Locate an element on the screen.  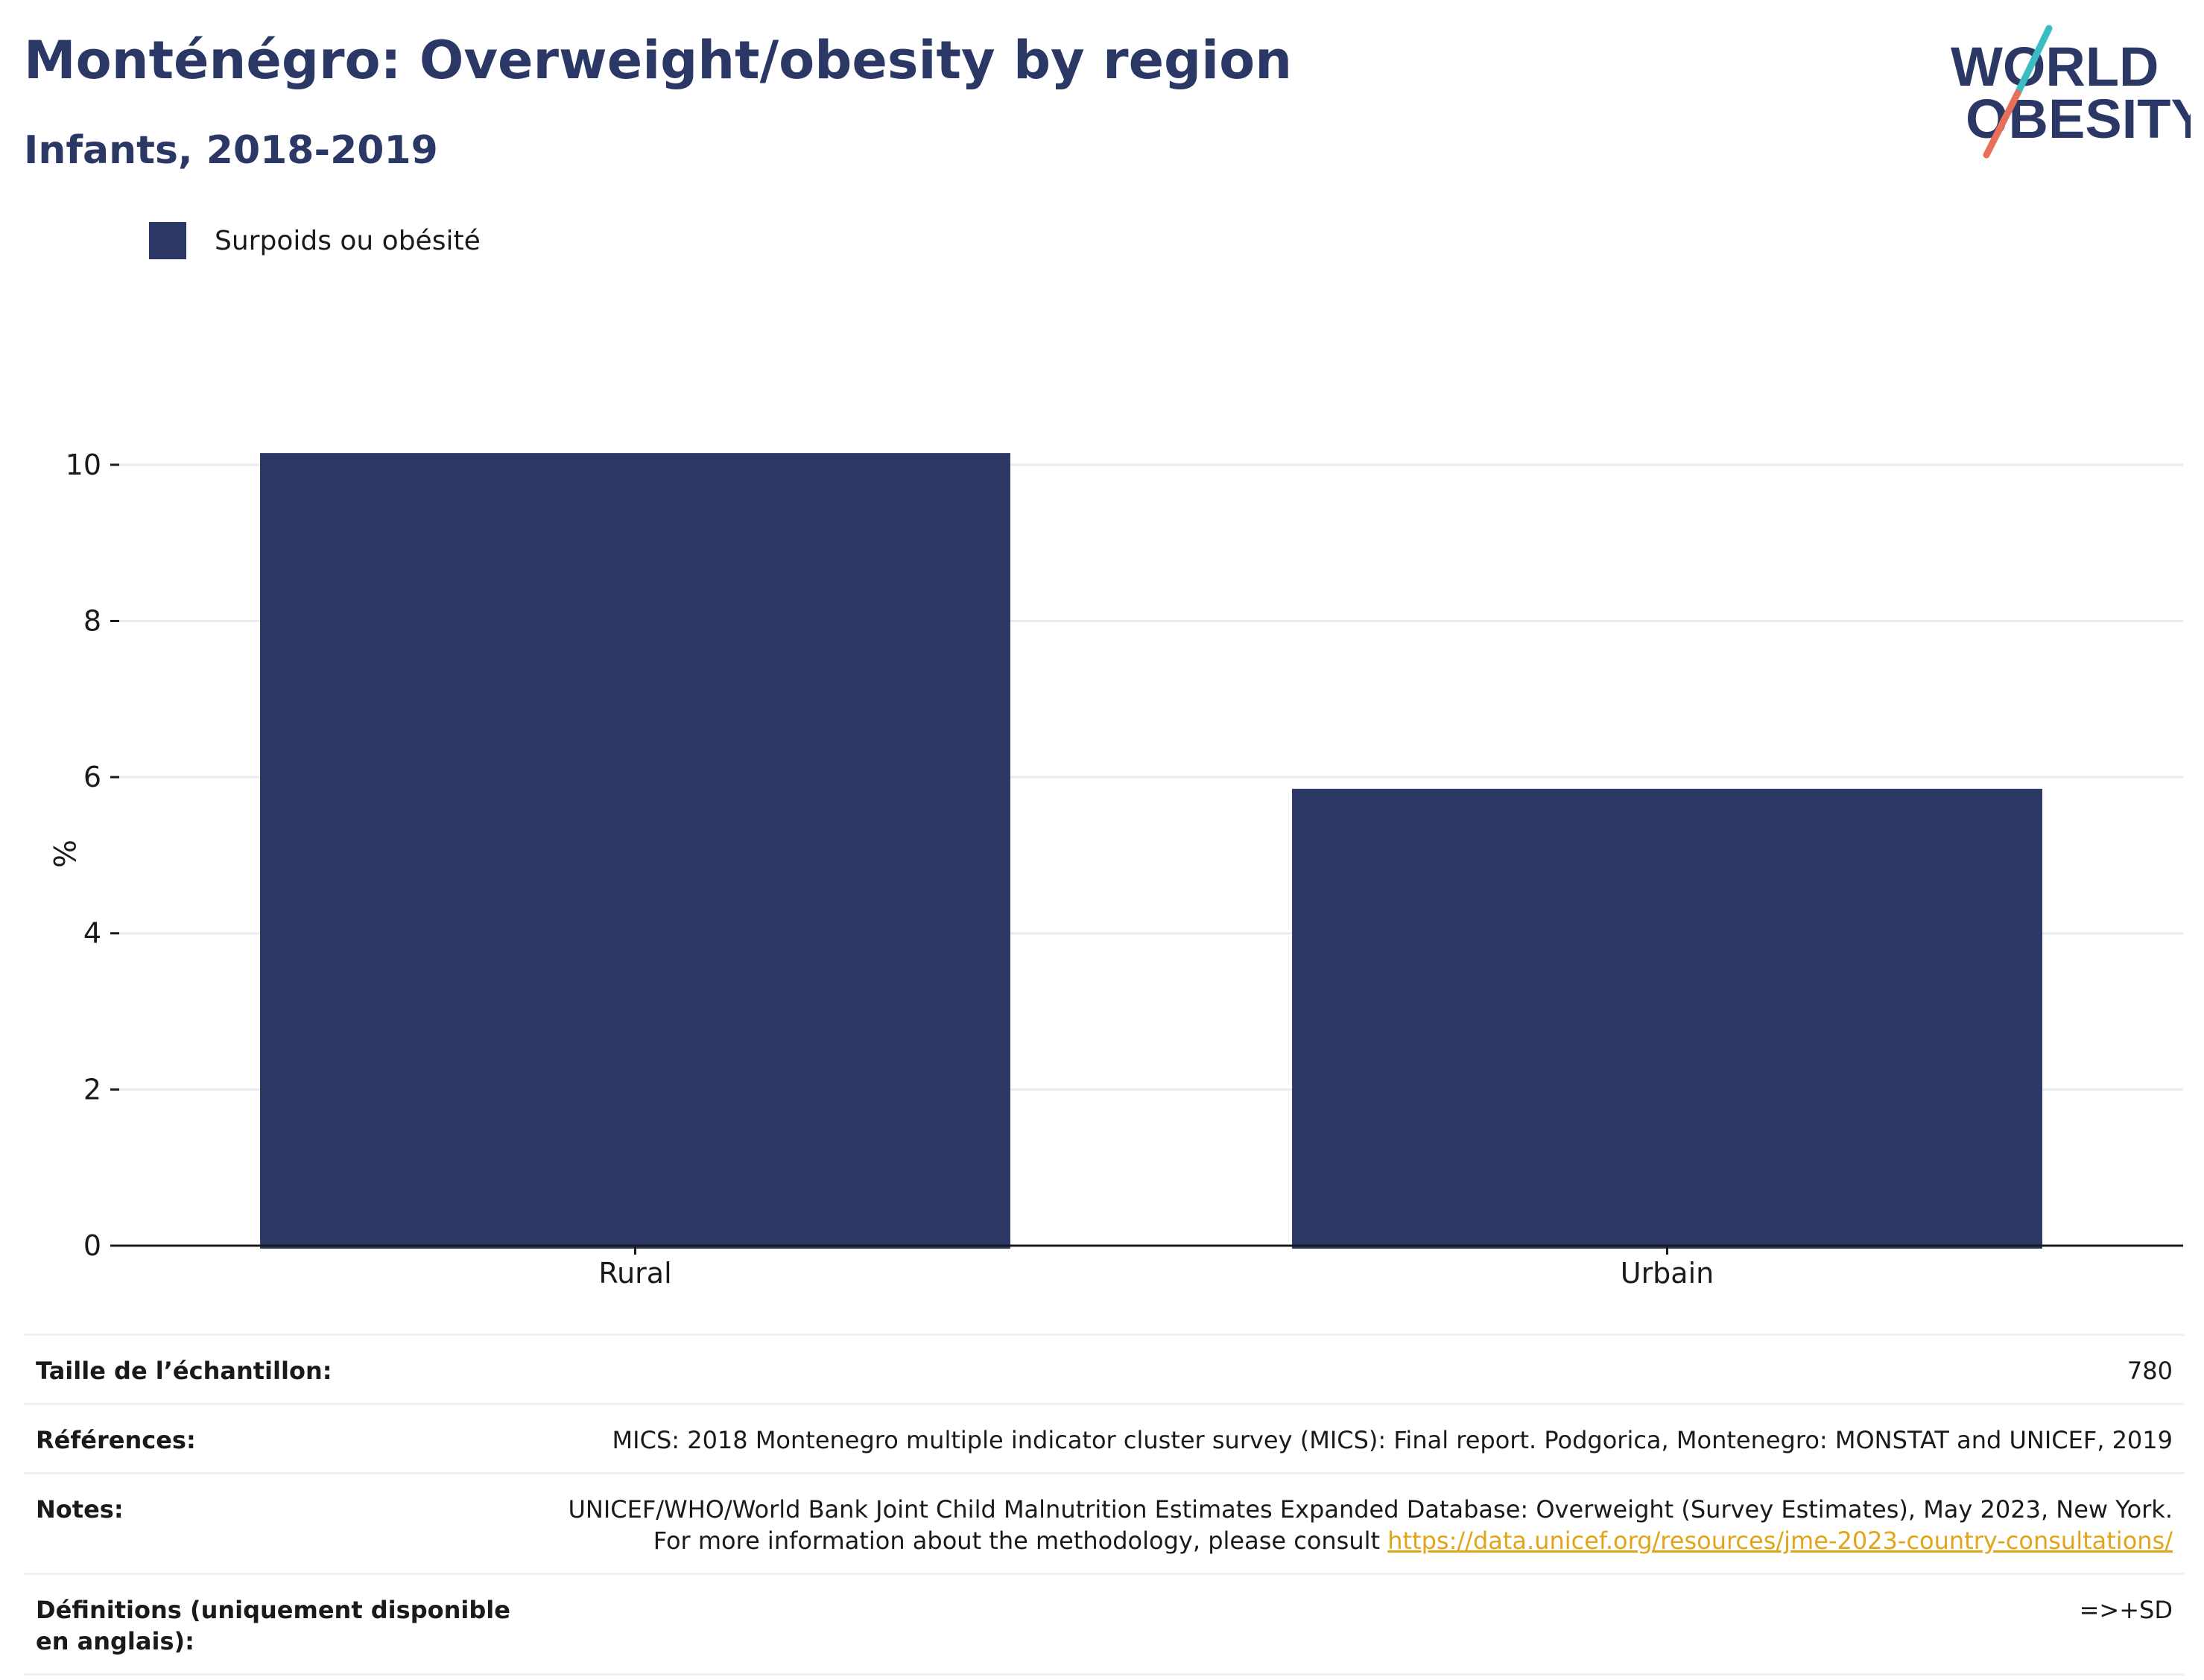
y-tick-label: 0 is located at coordinates (92, 1245).